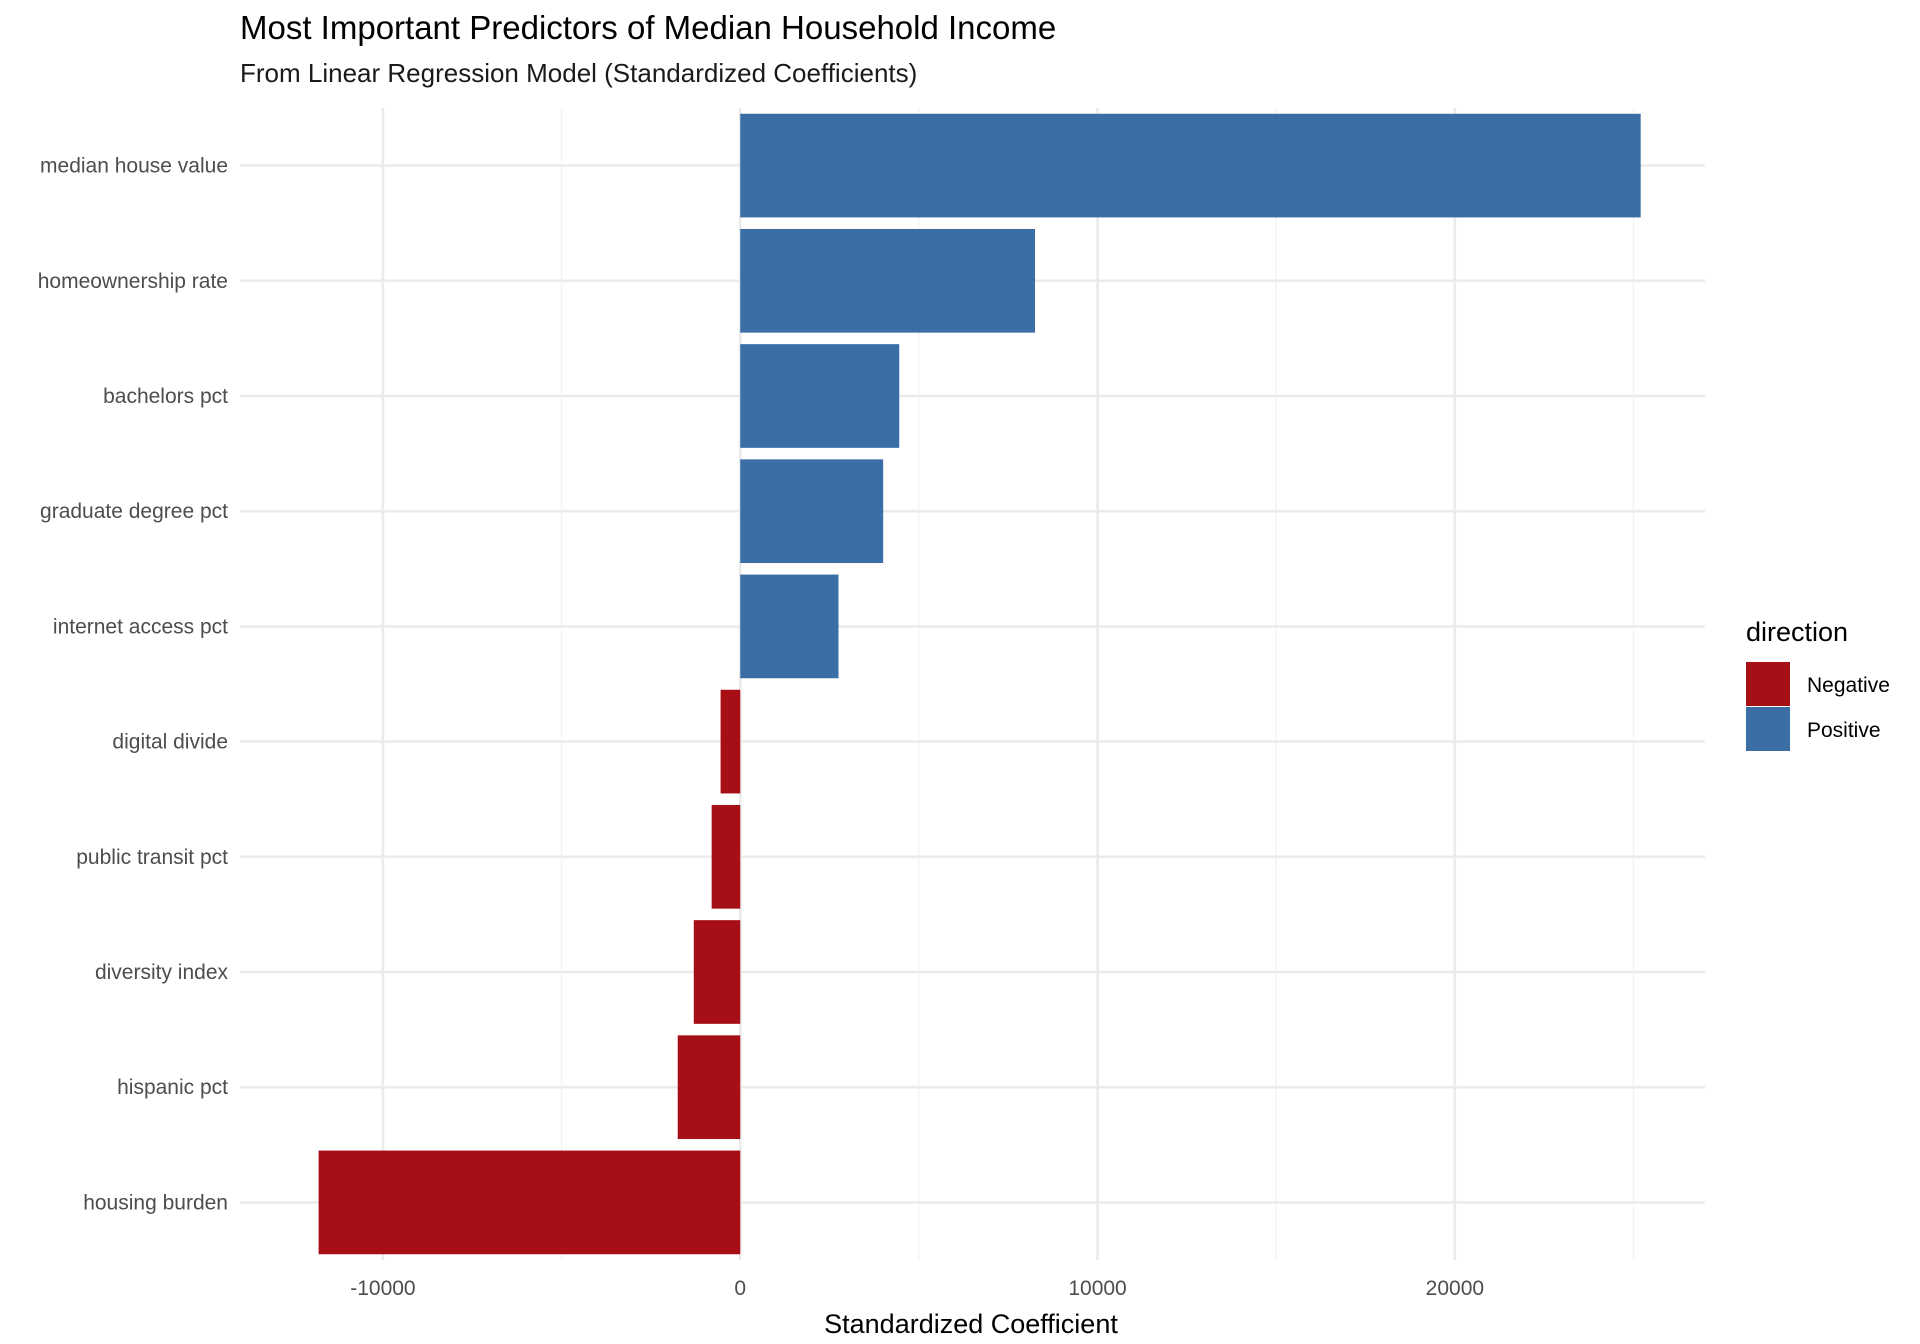 The width and height of the screenshot is (1920, 1344). What do you see at coordinates (155, 1202) in the screenshot?
I see `y-tick-label: housing burden` at bounding box center [155, 1202].